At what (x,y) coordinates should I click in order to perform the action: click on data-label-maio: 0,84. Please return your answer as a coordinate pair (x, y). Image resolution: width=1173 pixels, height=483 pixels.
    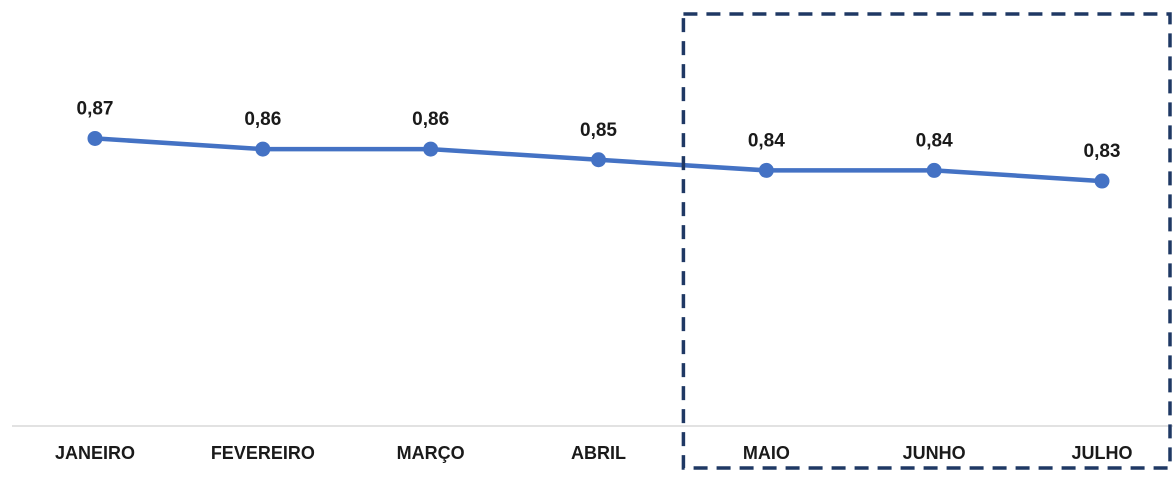
    Looking at the image, I should click on (766, 140).